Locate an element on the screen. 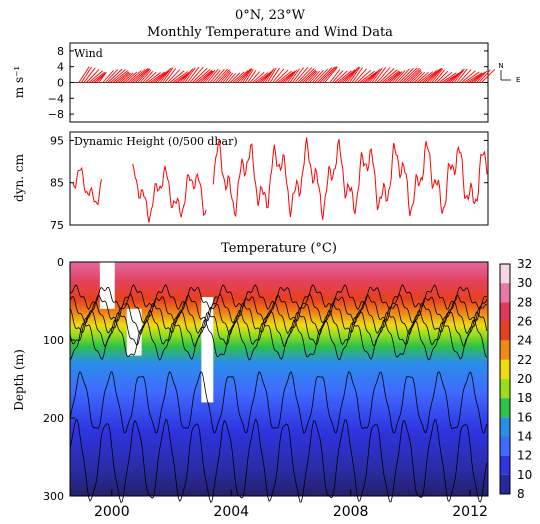 Image resolution: width=540 pixels, height=524 pixels. colorbar-label: 10 is located at coordinates (524, 475).